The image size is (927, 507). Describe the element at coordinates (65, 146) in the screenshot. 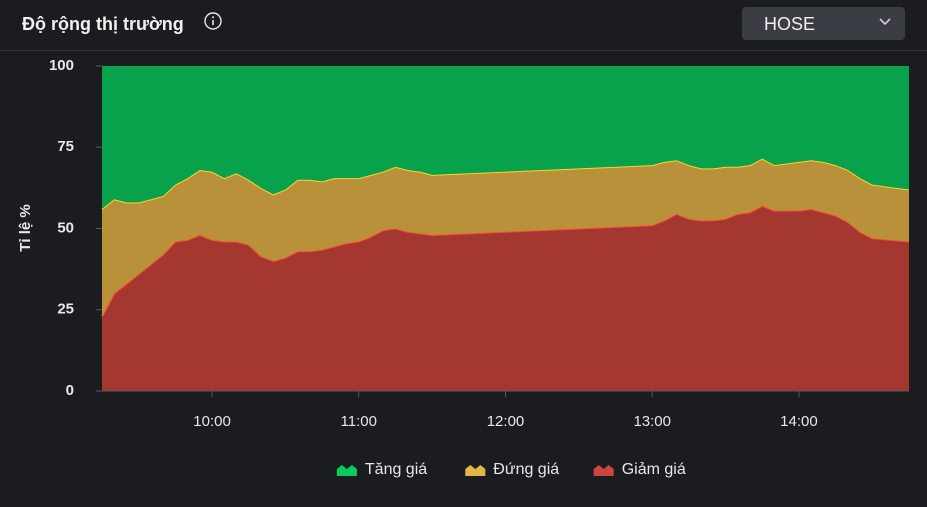

I see `y-tick-label: 75` at that location.